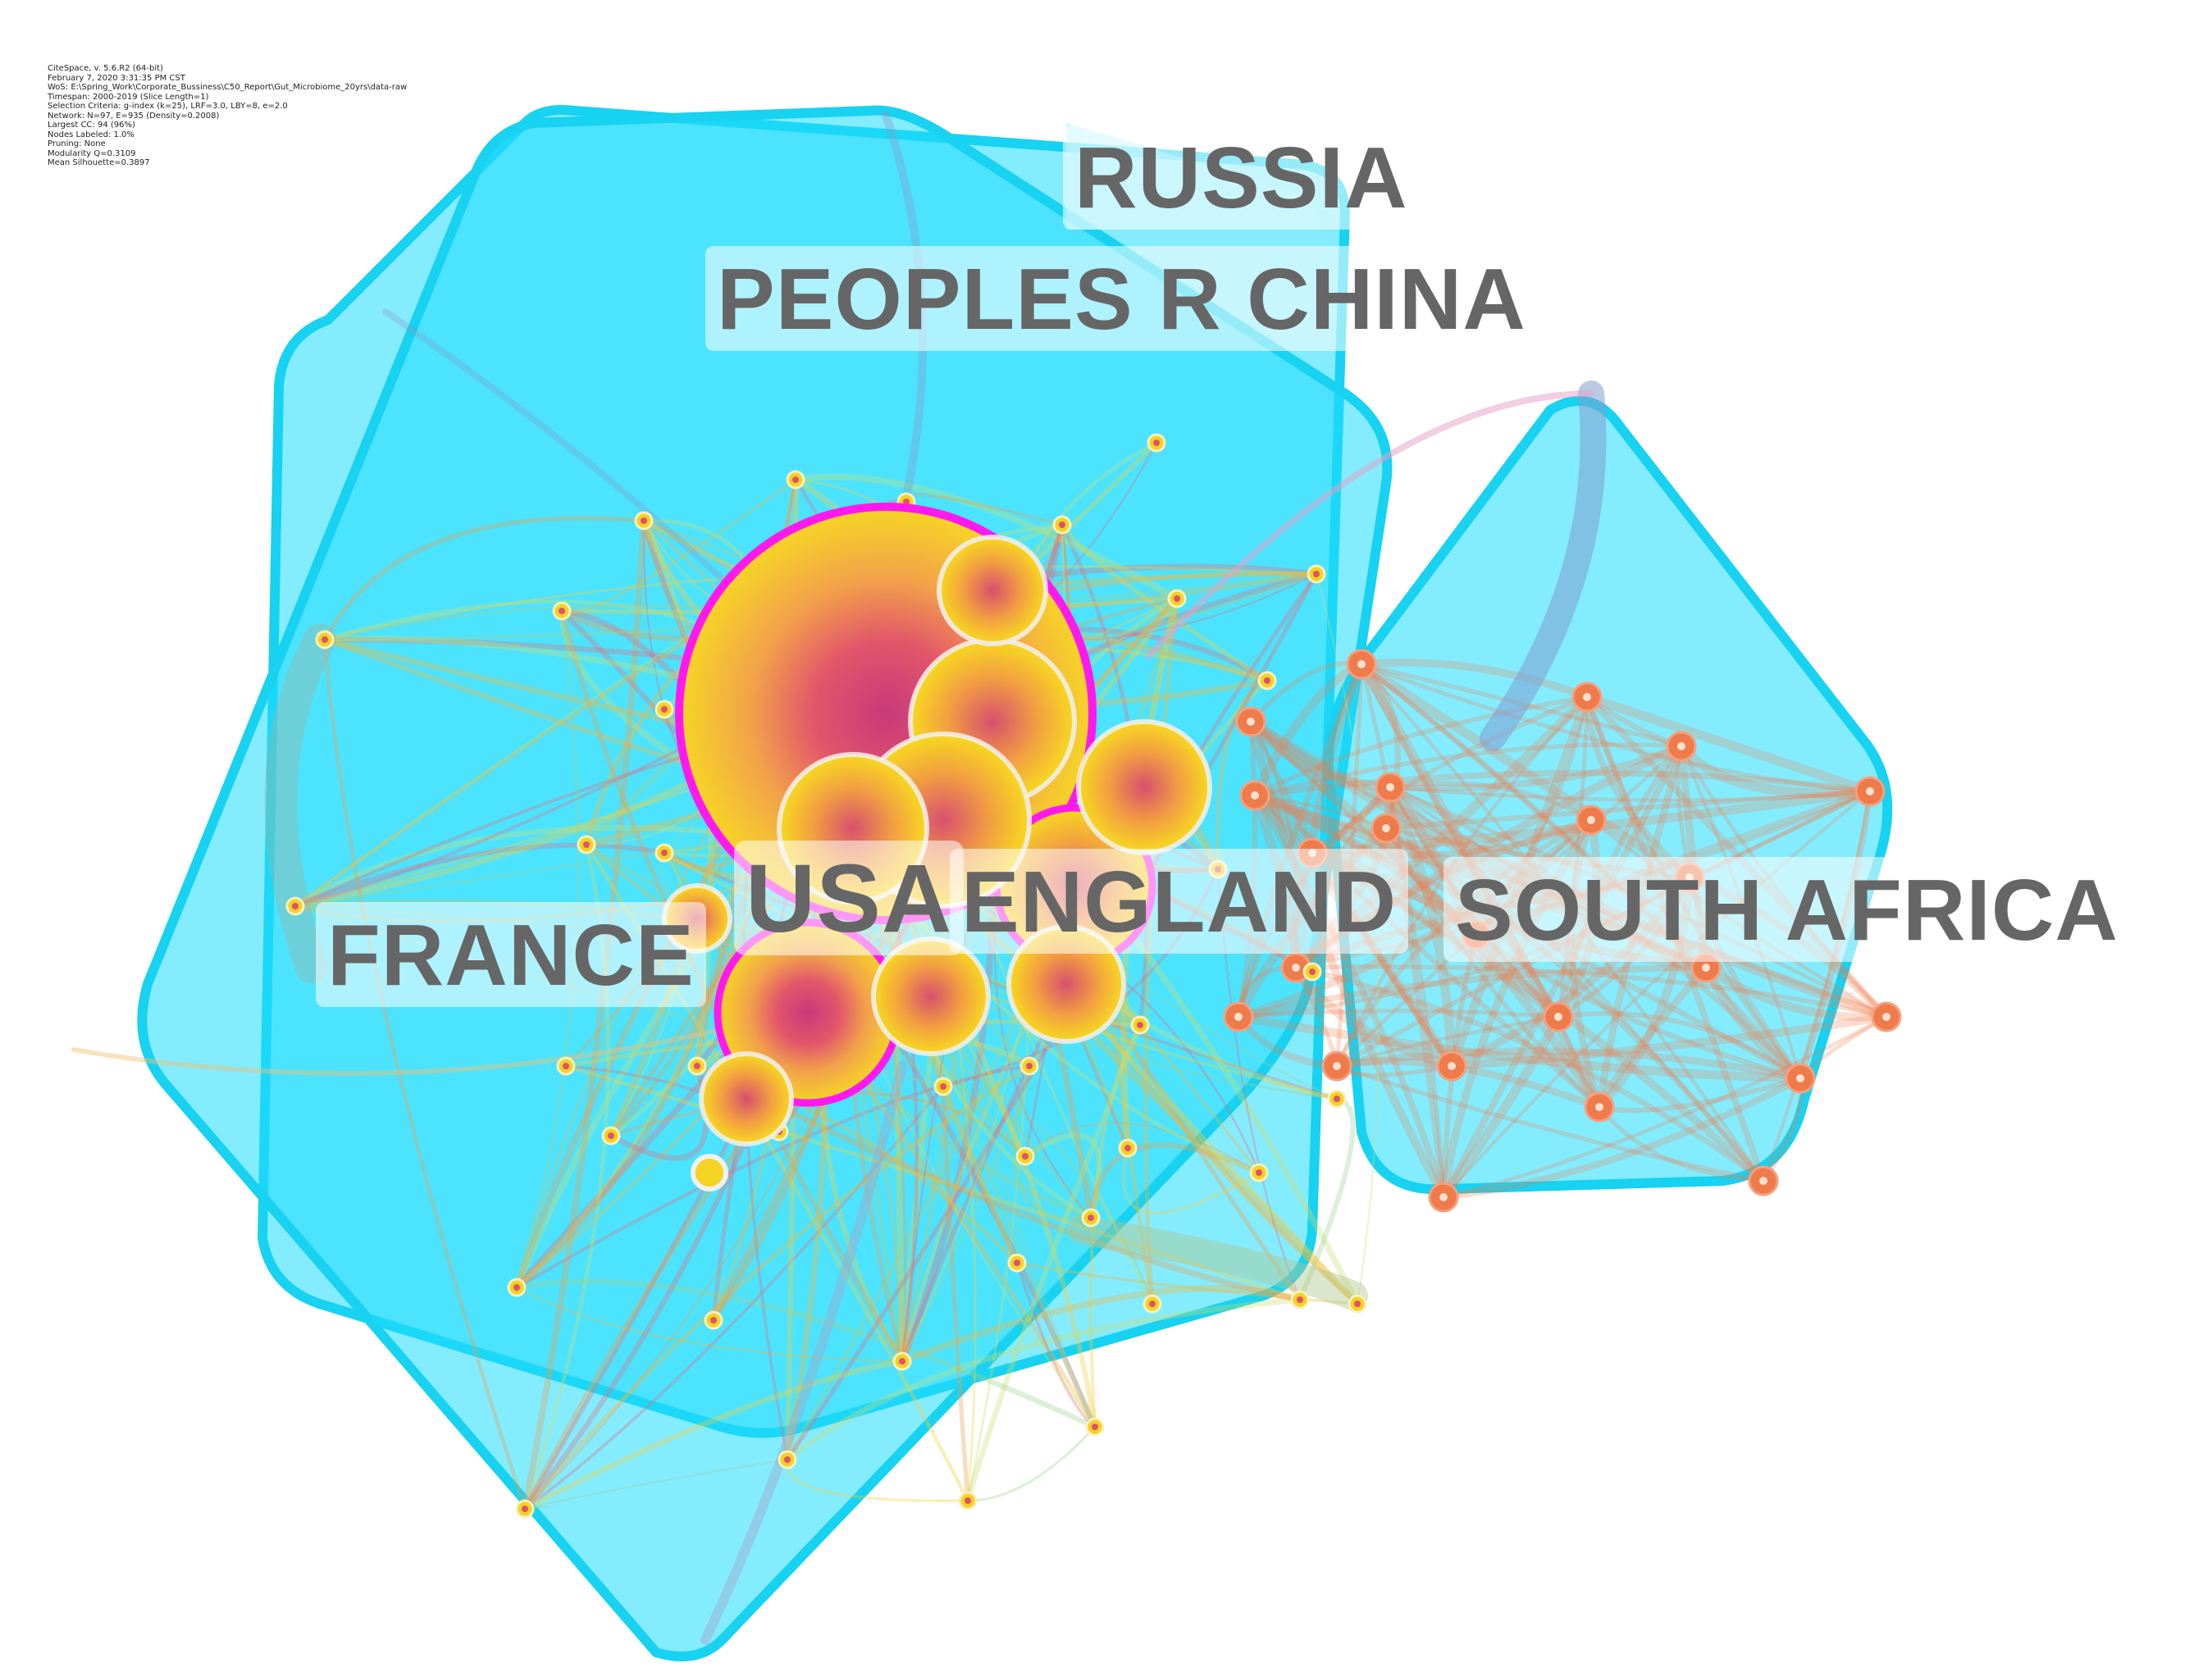 The width and height of the screenshot is (2212, 1677). What do you see at coordinates (709, 1173) in the screenshot?
I see `node-j` at bounding box center [709, 1173].